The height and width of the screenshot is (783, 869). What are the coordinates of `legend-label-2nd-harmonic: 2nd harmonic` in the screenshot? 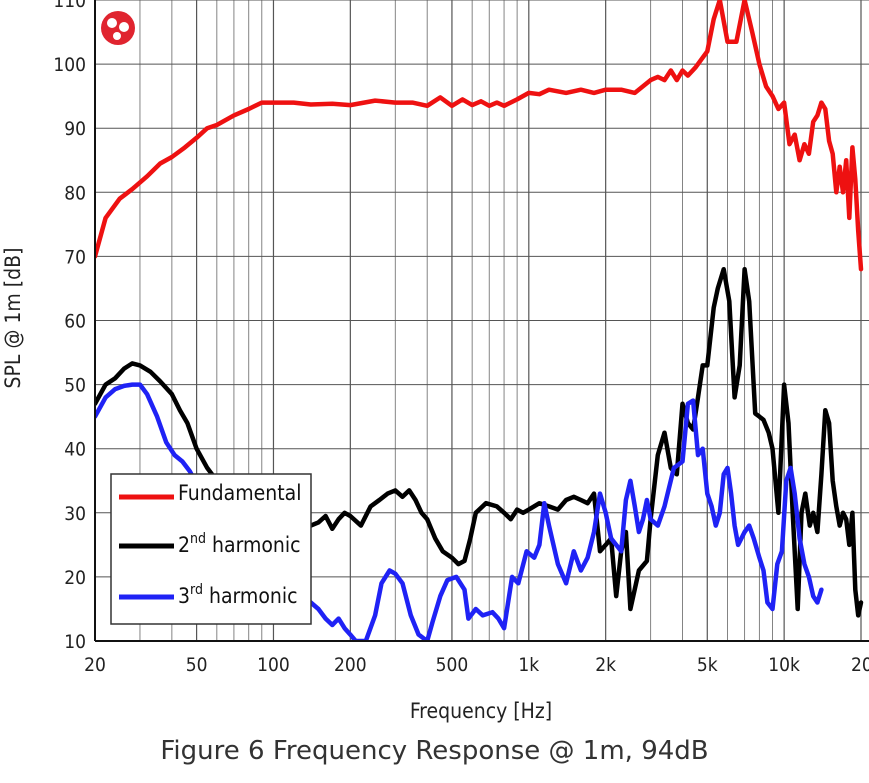 It's located at (239, 544).